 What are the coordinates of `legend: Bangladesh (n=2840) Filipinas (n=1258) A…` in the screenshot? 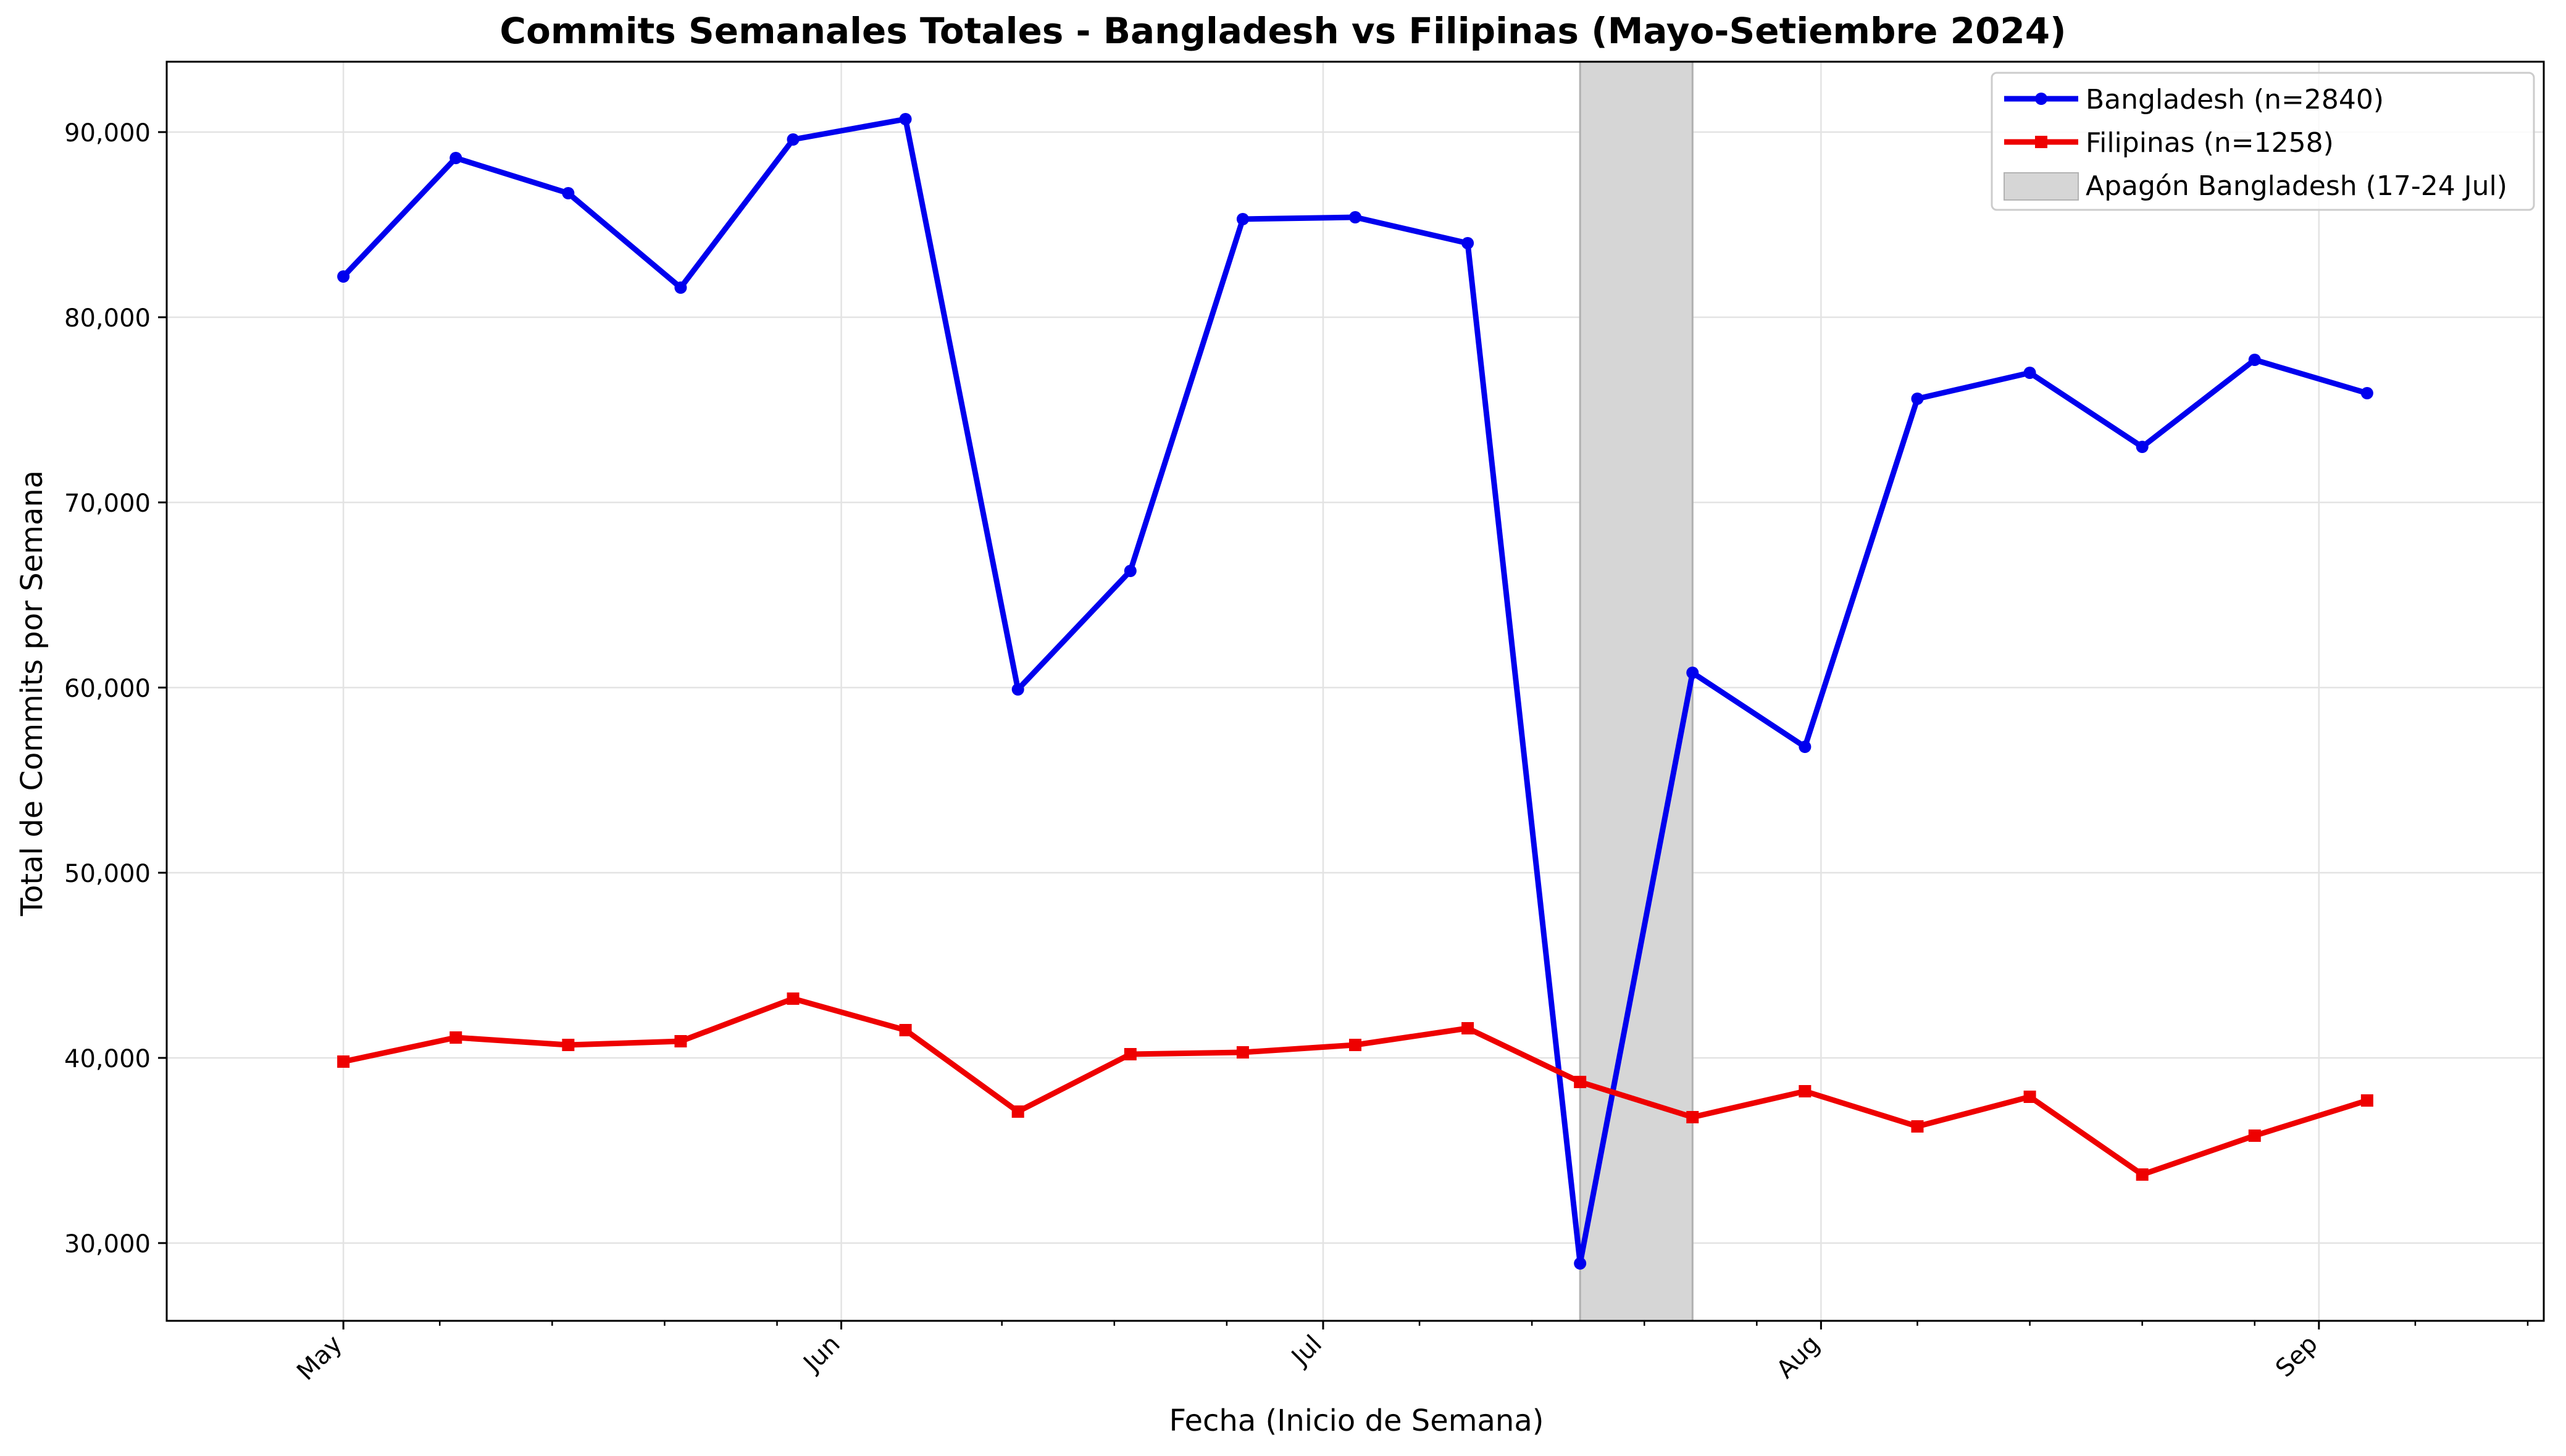 It's located at (2263, 141).